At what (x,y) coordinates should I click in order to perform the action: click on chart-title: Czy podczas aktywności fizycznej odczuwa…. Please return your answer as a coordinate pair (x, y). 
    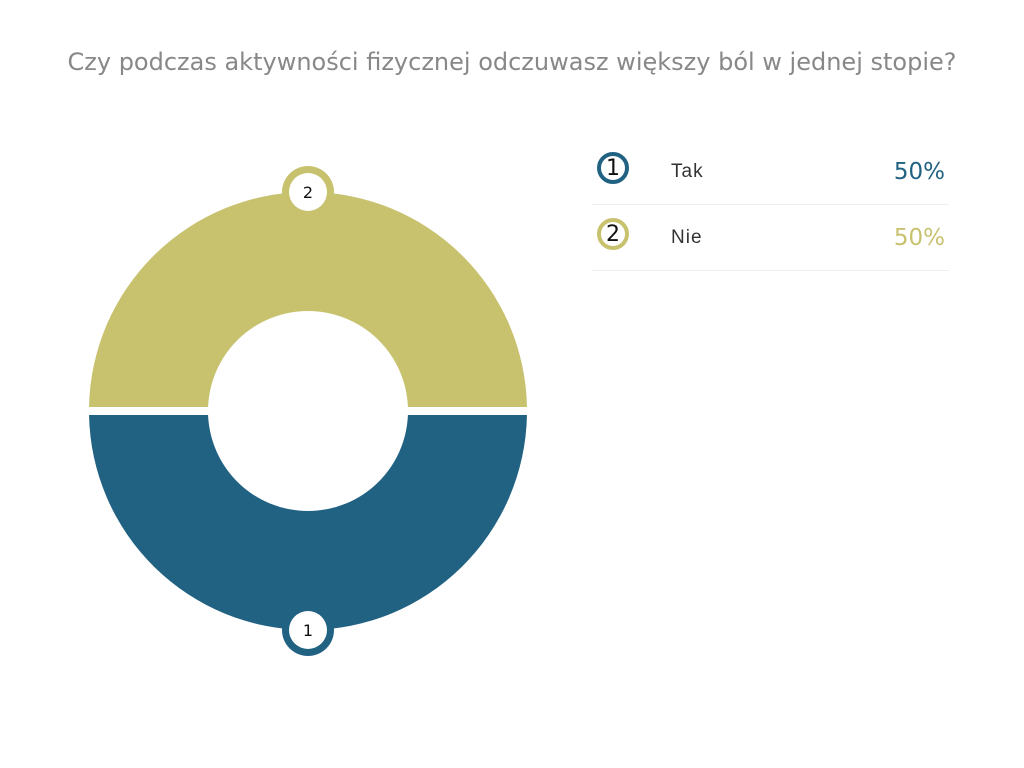
    Looking at the image, I should click on (512, 62).